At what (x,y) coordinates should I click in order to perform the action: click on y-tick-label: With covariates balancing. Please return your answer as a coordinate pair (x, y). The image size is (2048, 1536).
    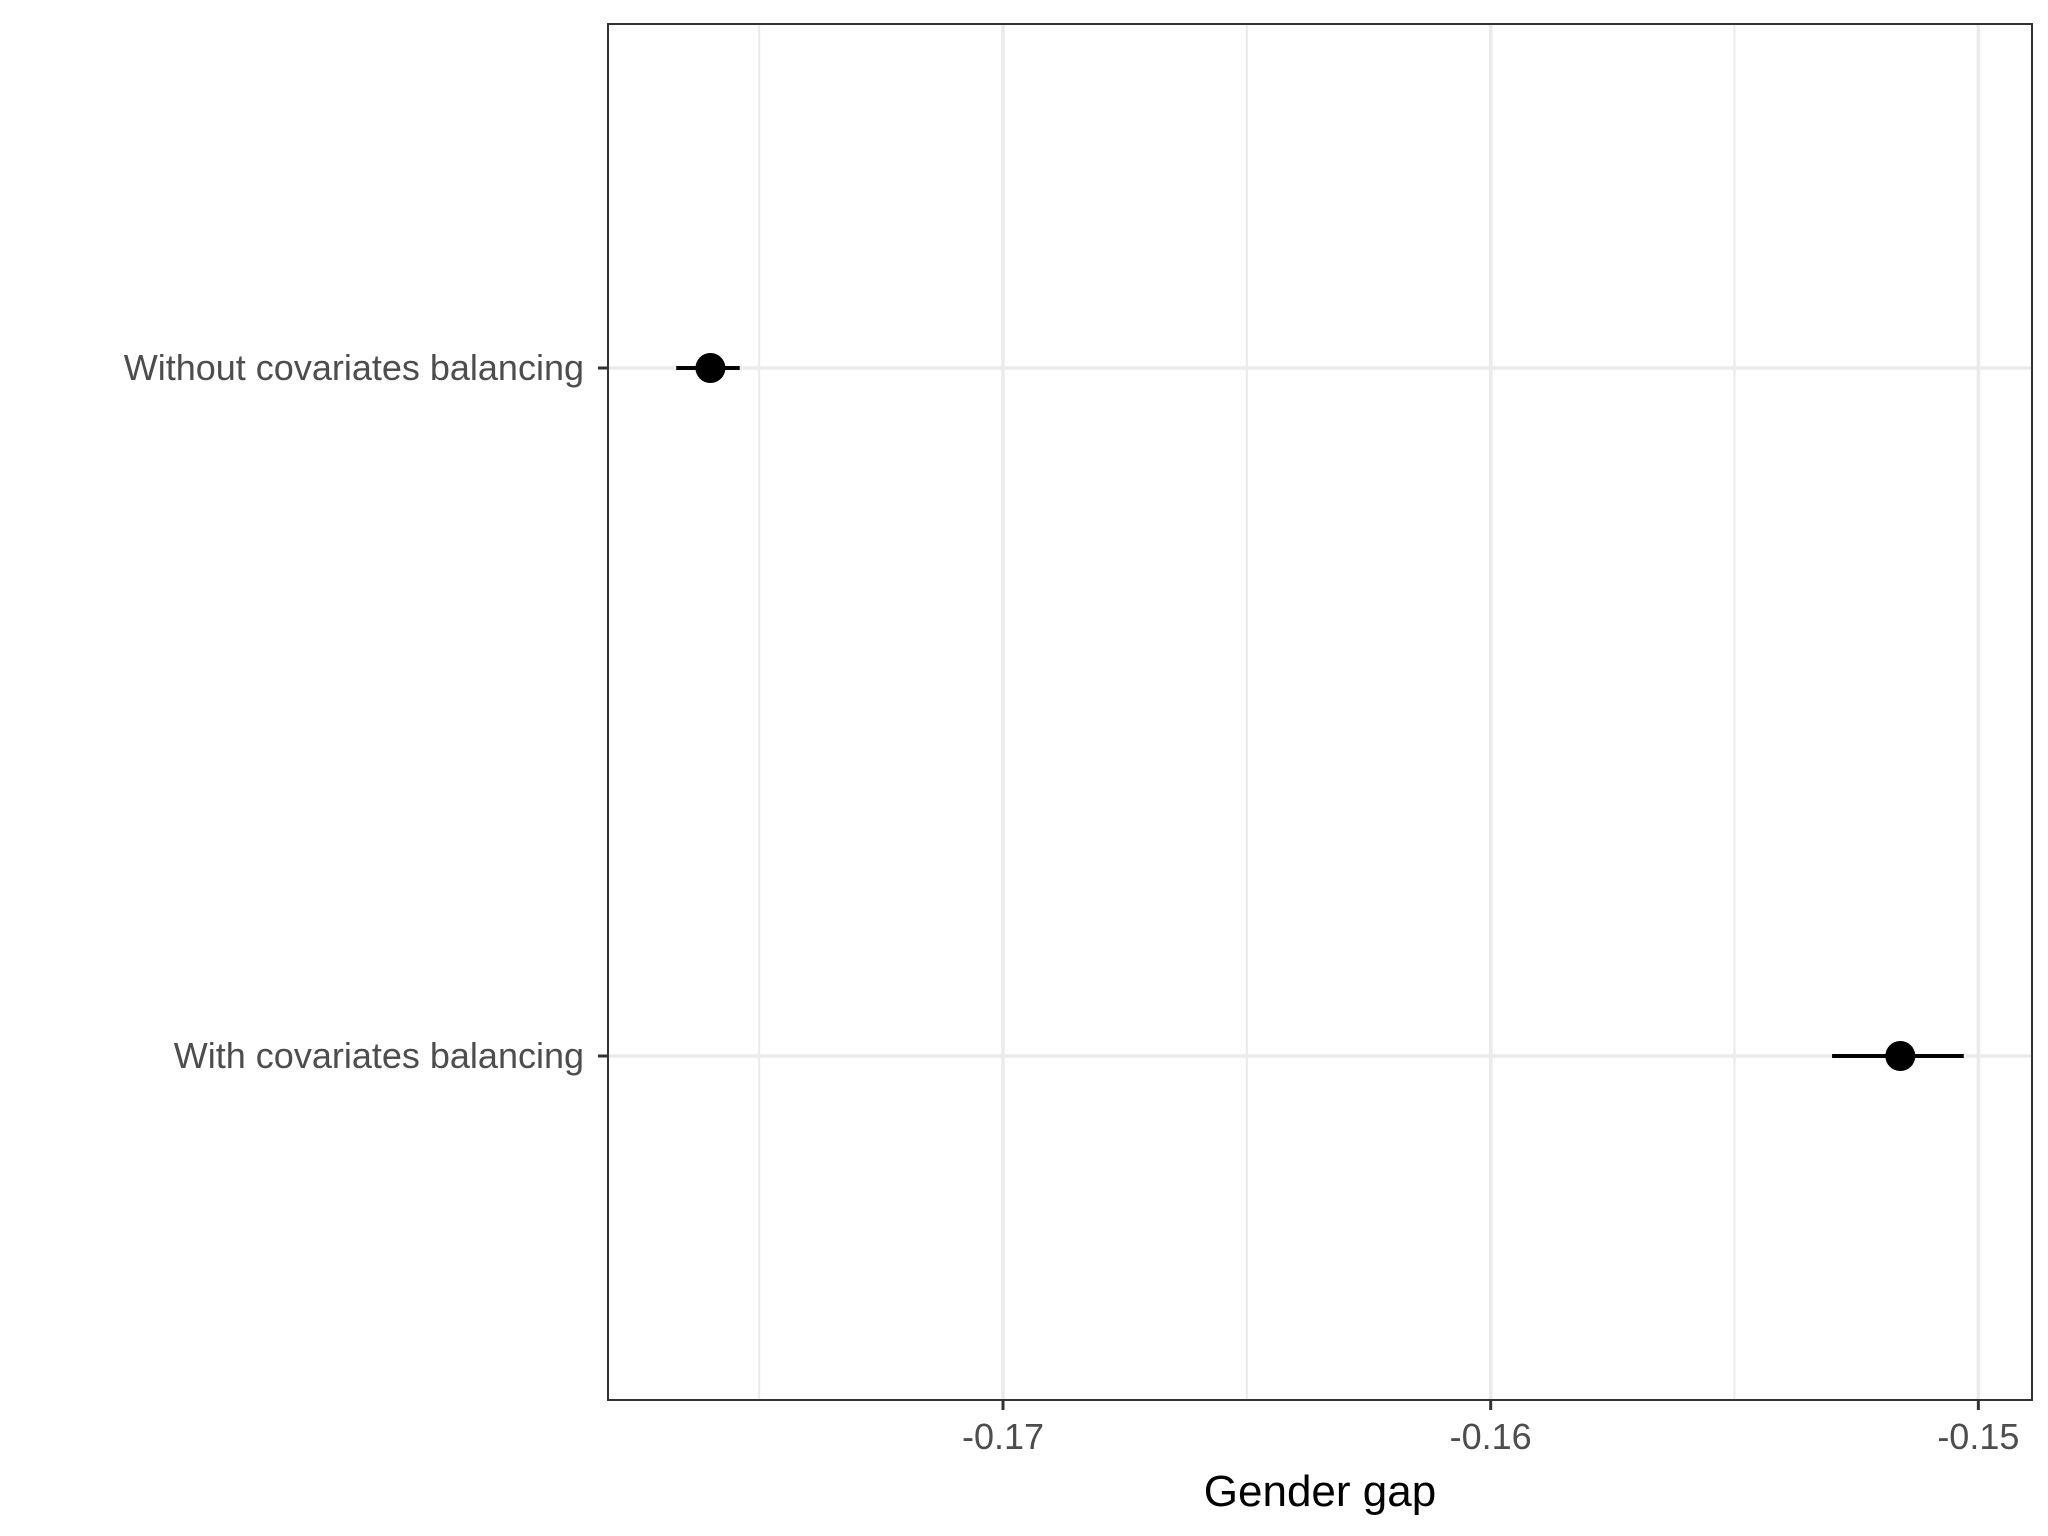
    Looking at the image, I should click on (379, 1055).